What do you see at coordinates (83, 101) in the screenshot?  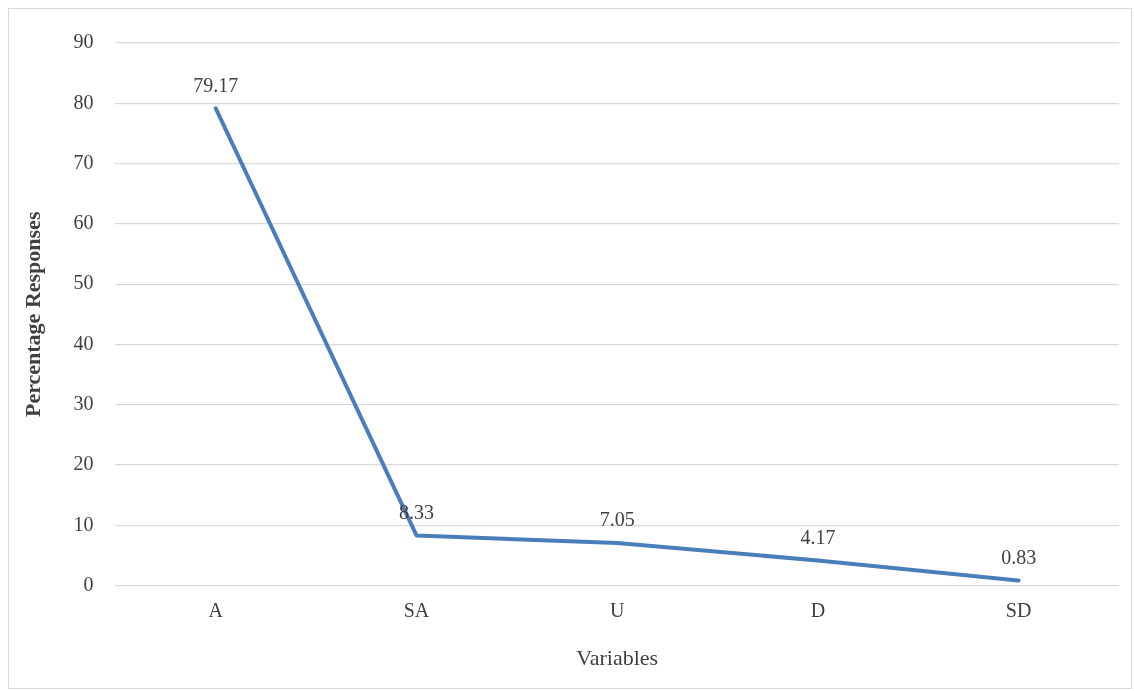 I see `y-tick-label: 80` at bounding box center [83, 101].